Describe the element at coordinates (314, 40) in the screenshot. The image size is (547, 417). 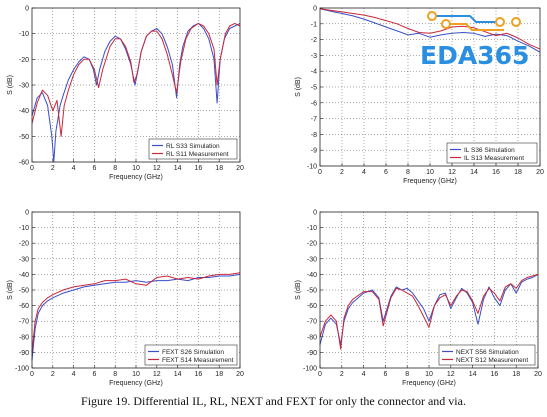
I see `y-tick-label: -2` at that location.